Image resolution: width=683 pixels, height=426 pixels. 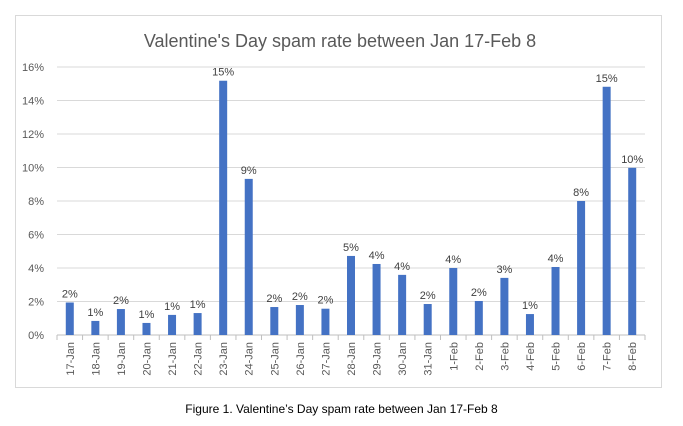 I want to click on y-tick-label: 4%, so click(x=36, y=269).